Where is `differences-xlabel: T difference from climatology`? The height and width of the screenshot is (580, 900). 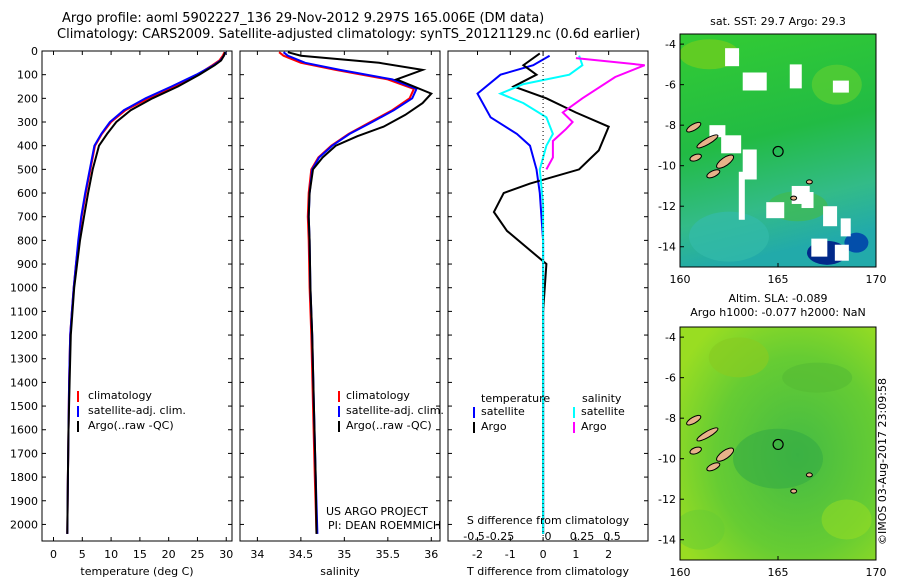 differences-xlabel: T difference from climatology is located at coordinates (547, 571).